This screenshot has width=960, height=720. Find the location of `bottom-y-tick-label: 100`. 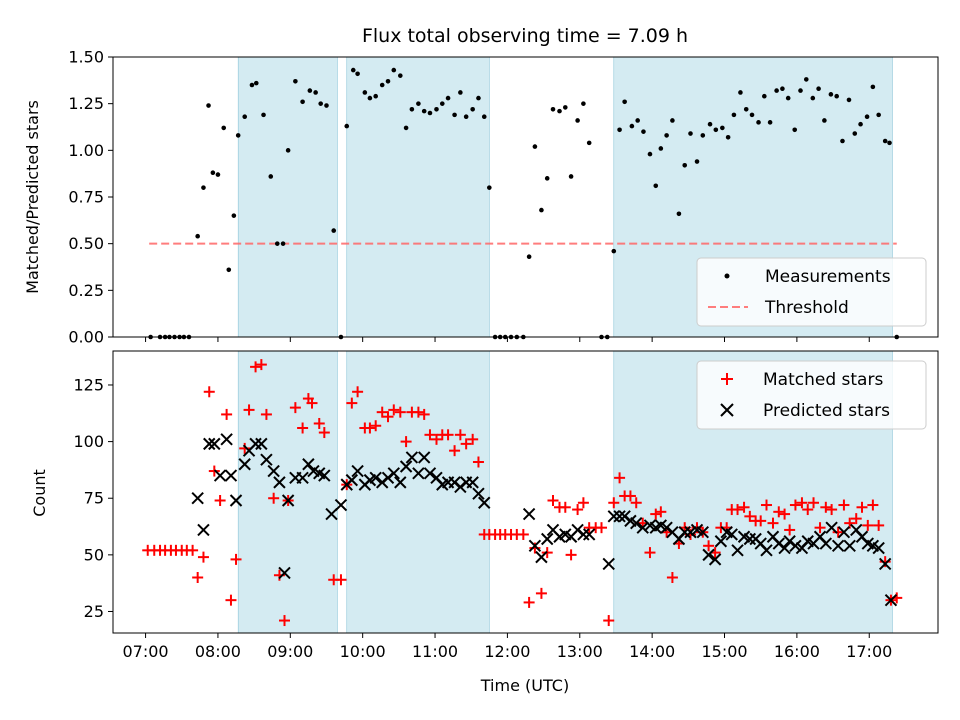

bottom-y-tick-label: 100 is located at coordinates (88, 441).